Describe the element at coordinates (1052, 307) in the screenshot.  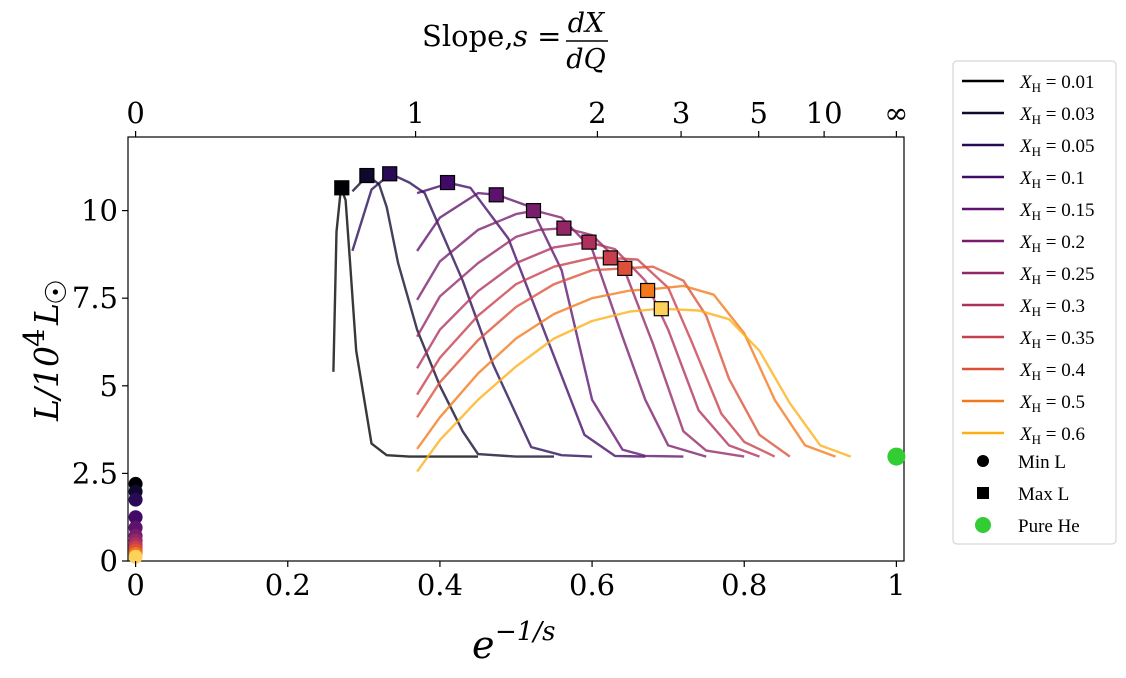
I see `legend-label-7: XH = 0.3` at that location.